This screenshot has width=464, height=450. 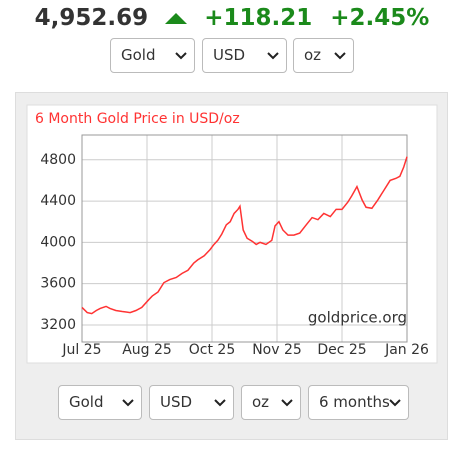 What do you see at coordinates (277, 350) in the screenshot?
I see `x-tick-label: Nov 25` at bounding box center [277, 350].